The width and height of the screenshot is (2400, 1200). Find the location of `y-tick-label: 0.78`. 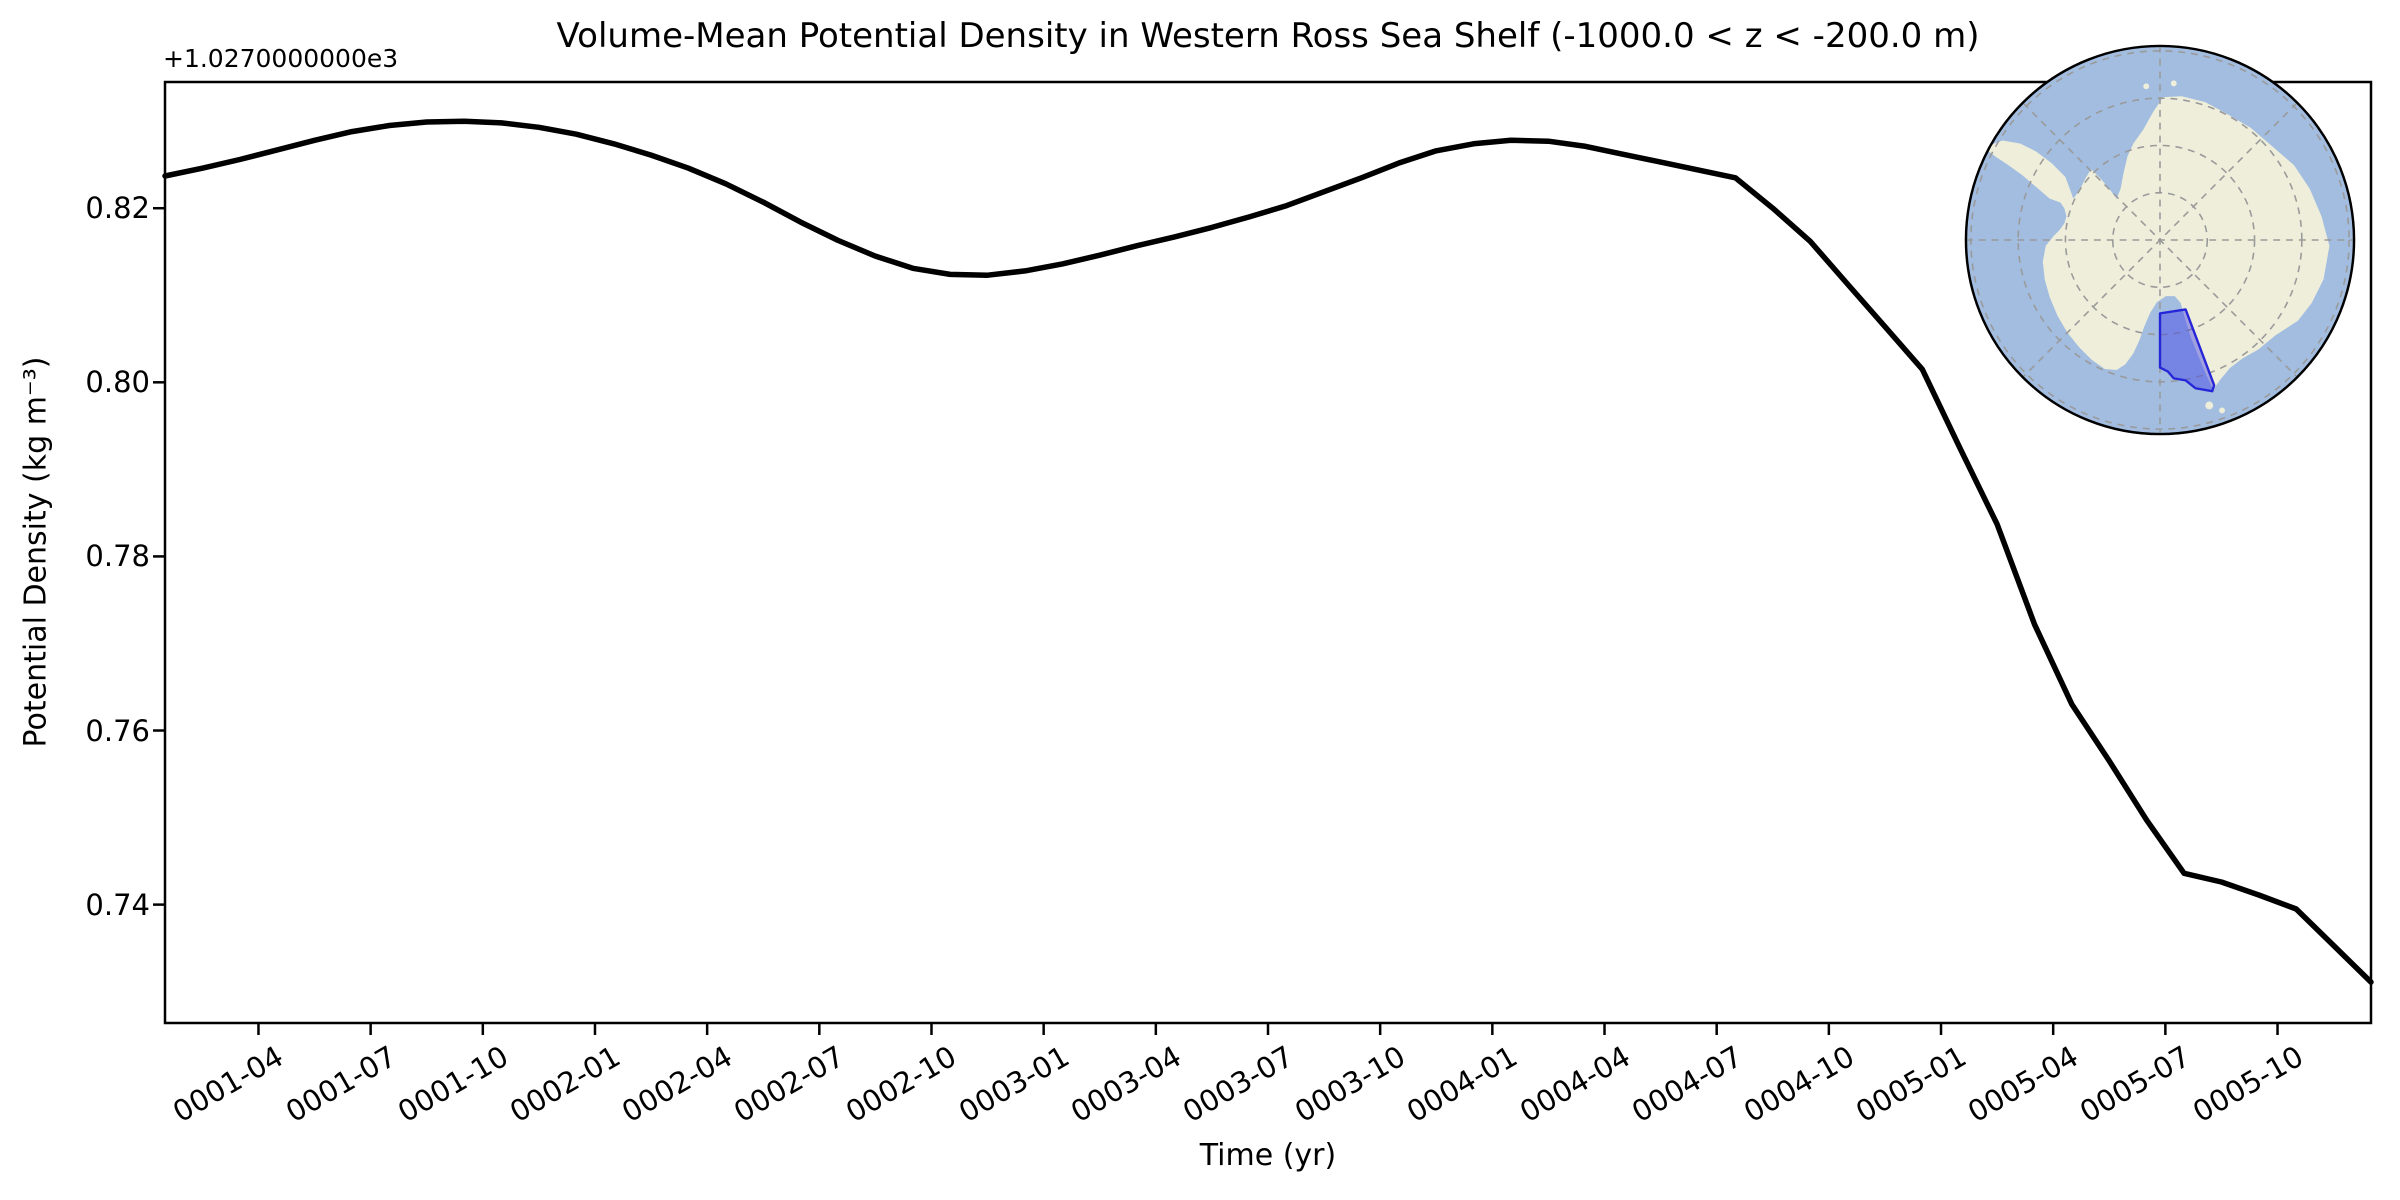

y-tick-label: 0.78 is located at coordinates (117, 556).